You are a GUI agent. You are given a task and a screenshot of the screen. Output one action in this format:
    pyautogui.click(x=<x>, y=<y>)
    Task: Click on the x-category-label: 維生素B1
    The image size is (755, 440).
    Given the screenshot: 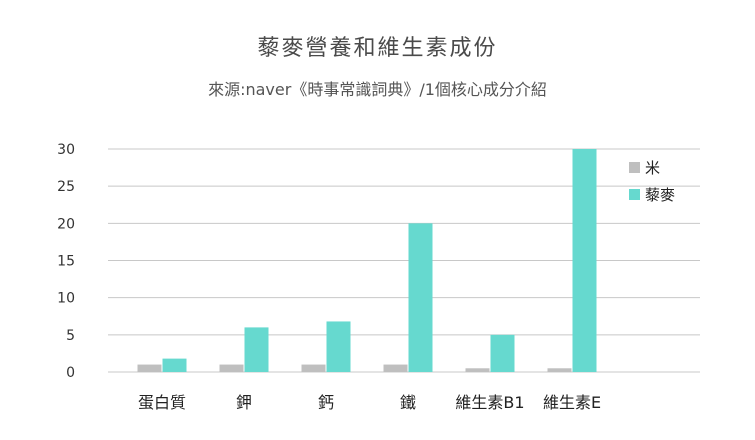 What is the action you would take?
    pyautogui.click(x=489, y=402)
    